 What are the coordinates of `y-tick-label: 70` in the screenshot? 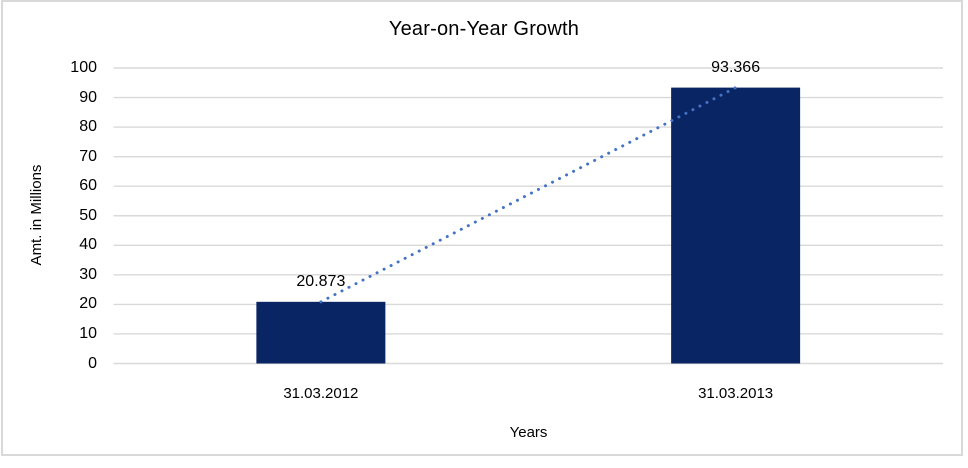 It's located at (88, 156).